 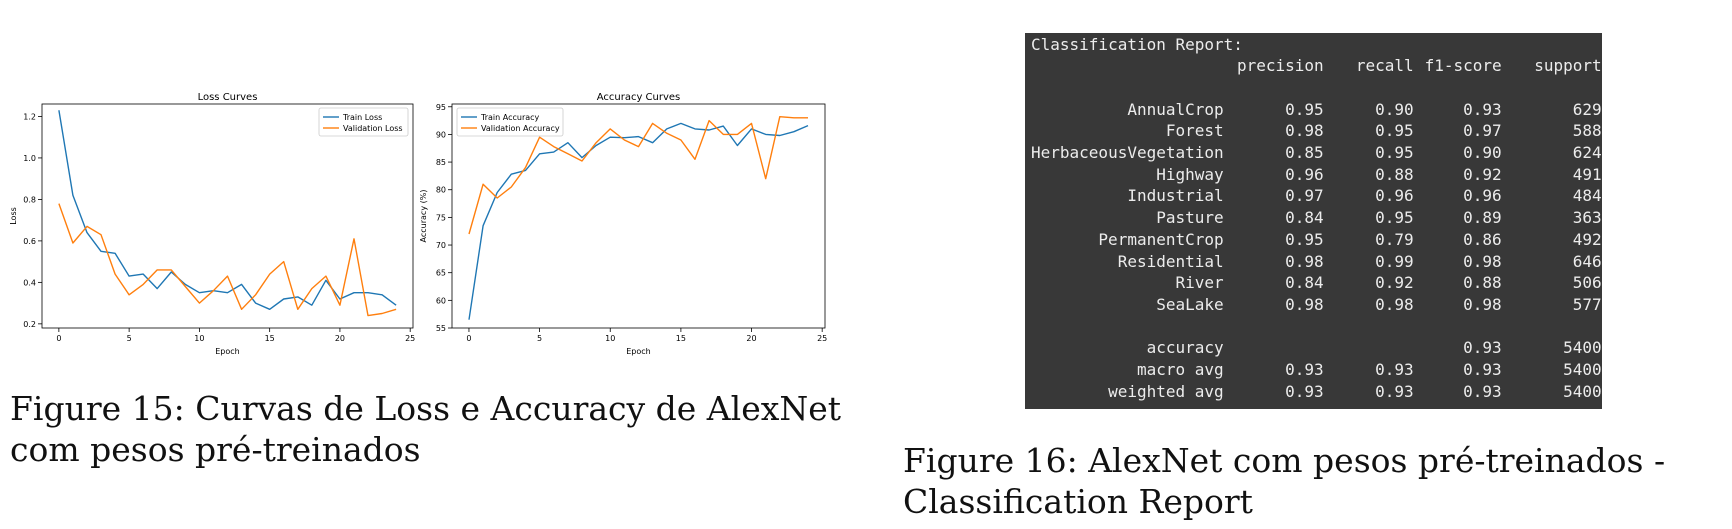 I want to click on report-class-row: HerbaceousVegetation 0.85 0.95 0.90 624, so click(x=1316, y=153).